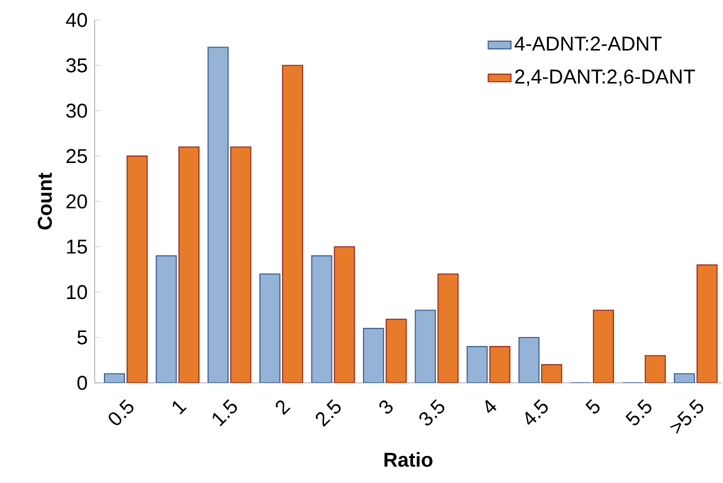  I want to click on y-tick-label: 35, so click(76, 65).